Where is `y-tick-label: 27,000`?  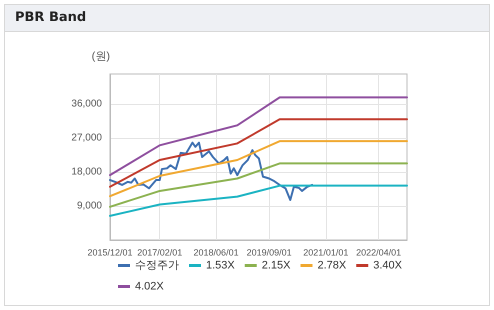
y-tick-label: 27,000 is located at coordinates (86, 138).